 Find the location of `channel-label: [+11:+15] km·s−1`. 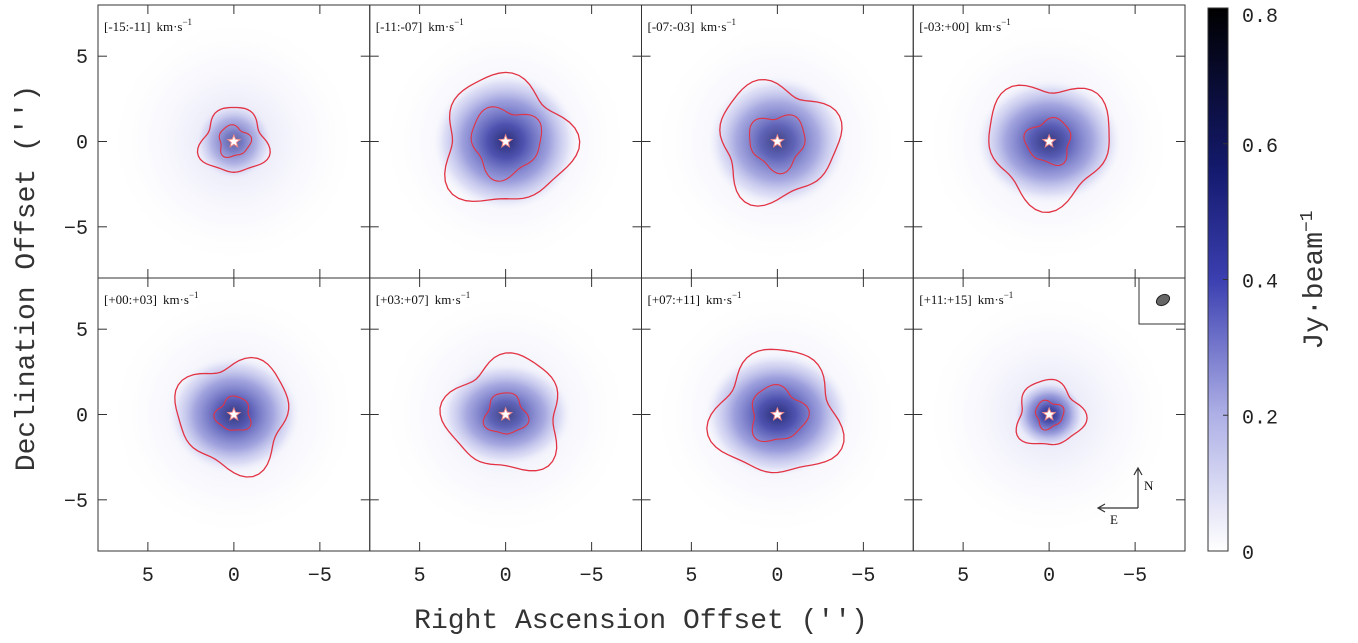

channel-label: [+11:+15] km·s−1 is located at coordinates (966, 298).